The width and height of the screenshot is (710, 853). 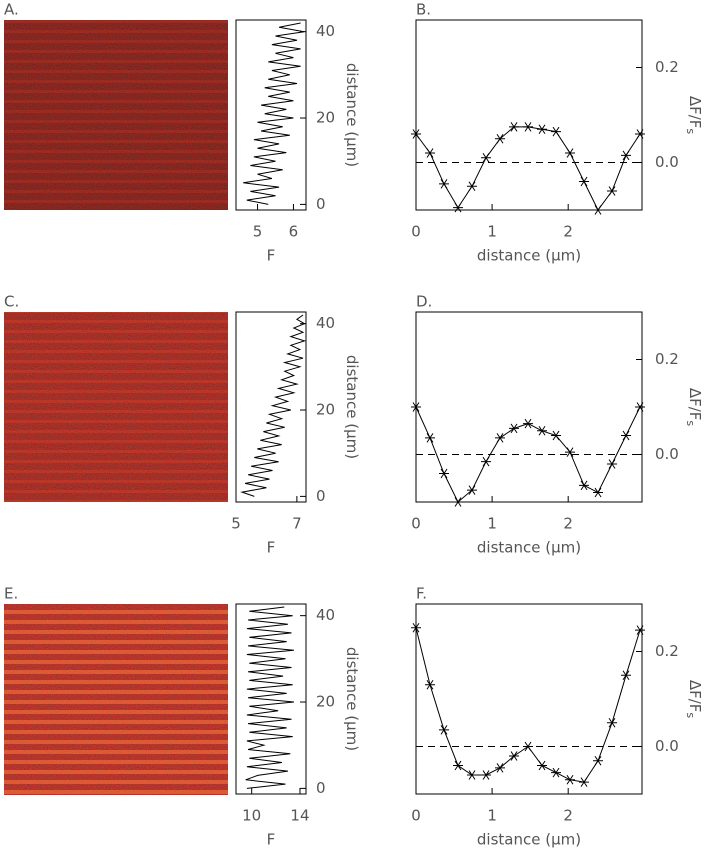 I want to click on x-tick-label: 7, so click(x=297, y=524).